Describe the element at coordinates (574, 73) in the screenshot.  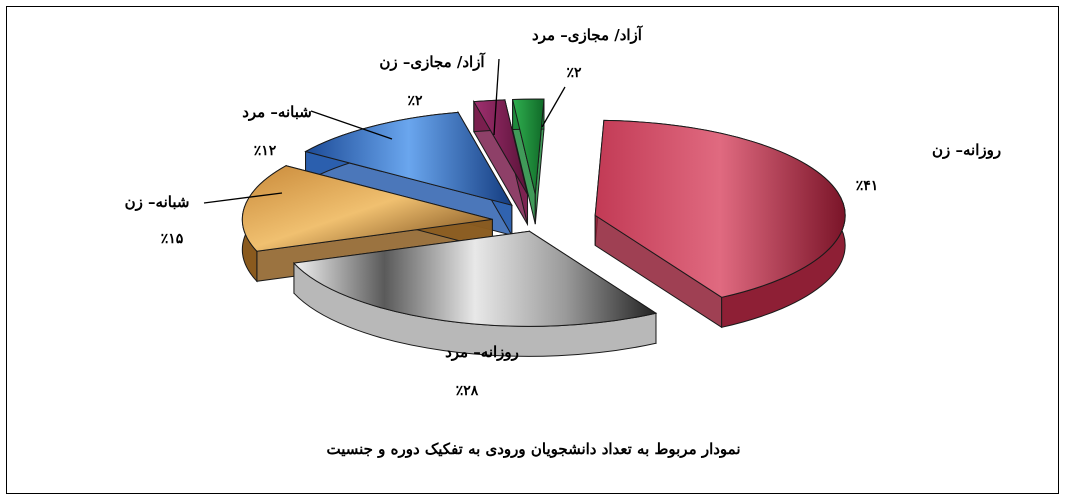
I see `slice-value-label-5: ٪۲` at that location.